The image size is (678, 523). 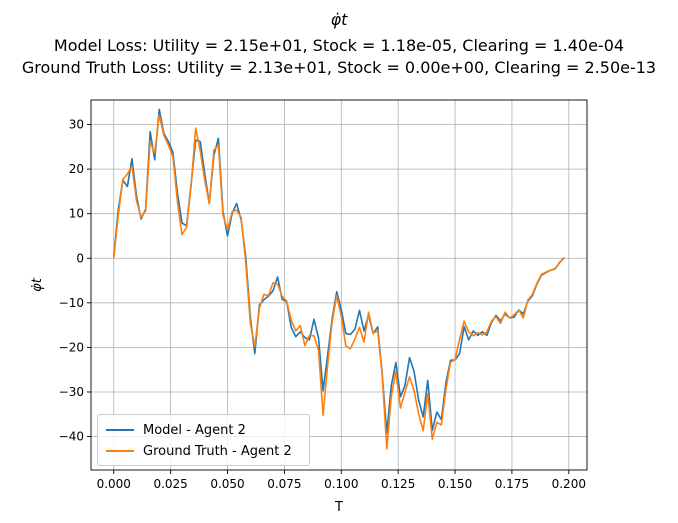 I want to click on x-tick-label: 0.200, so click(x=569, y=484).